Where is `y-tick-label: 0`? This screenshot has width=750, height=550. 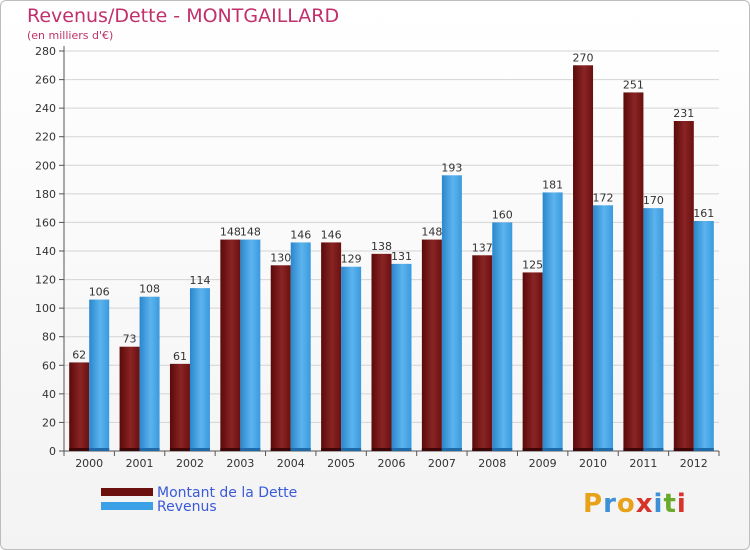
y-tick-label: 0 is located at coordinates (52, 451).